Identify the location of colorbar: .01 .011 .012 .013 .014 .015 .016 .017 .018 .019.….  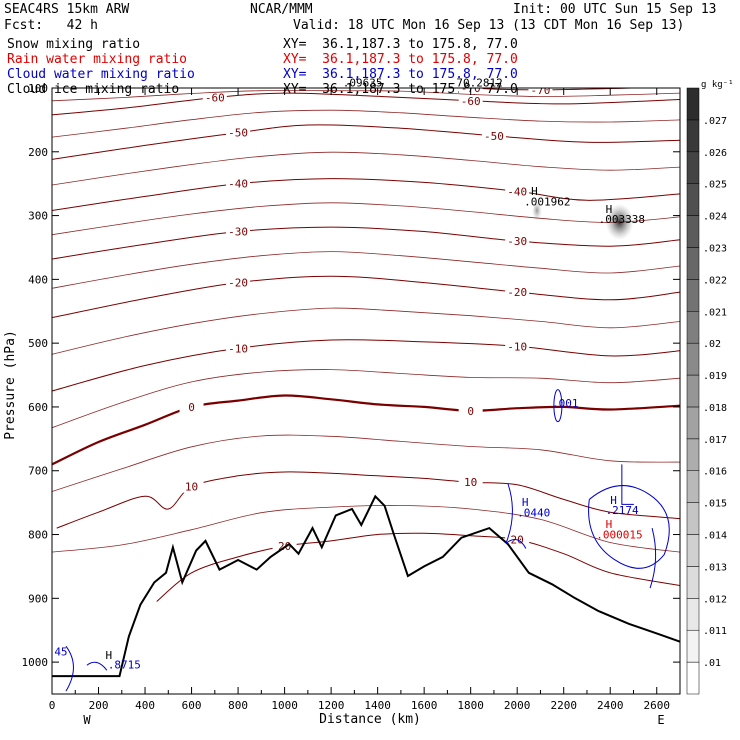
(710, 387).